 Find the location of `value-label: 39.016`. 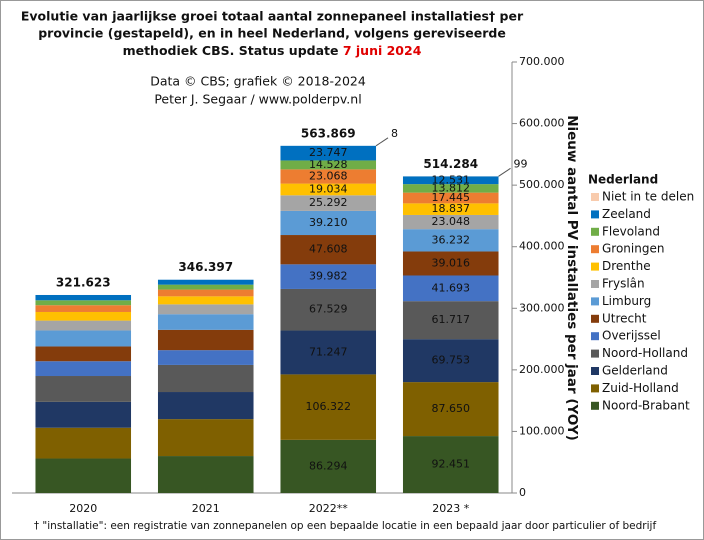

value-label: 39.016 is located at coordinates (451, 262).